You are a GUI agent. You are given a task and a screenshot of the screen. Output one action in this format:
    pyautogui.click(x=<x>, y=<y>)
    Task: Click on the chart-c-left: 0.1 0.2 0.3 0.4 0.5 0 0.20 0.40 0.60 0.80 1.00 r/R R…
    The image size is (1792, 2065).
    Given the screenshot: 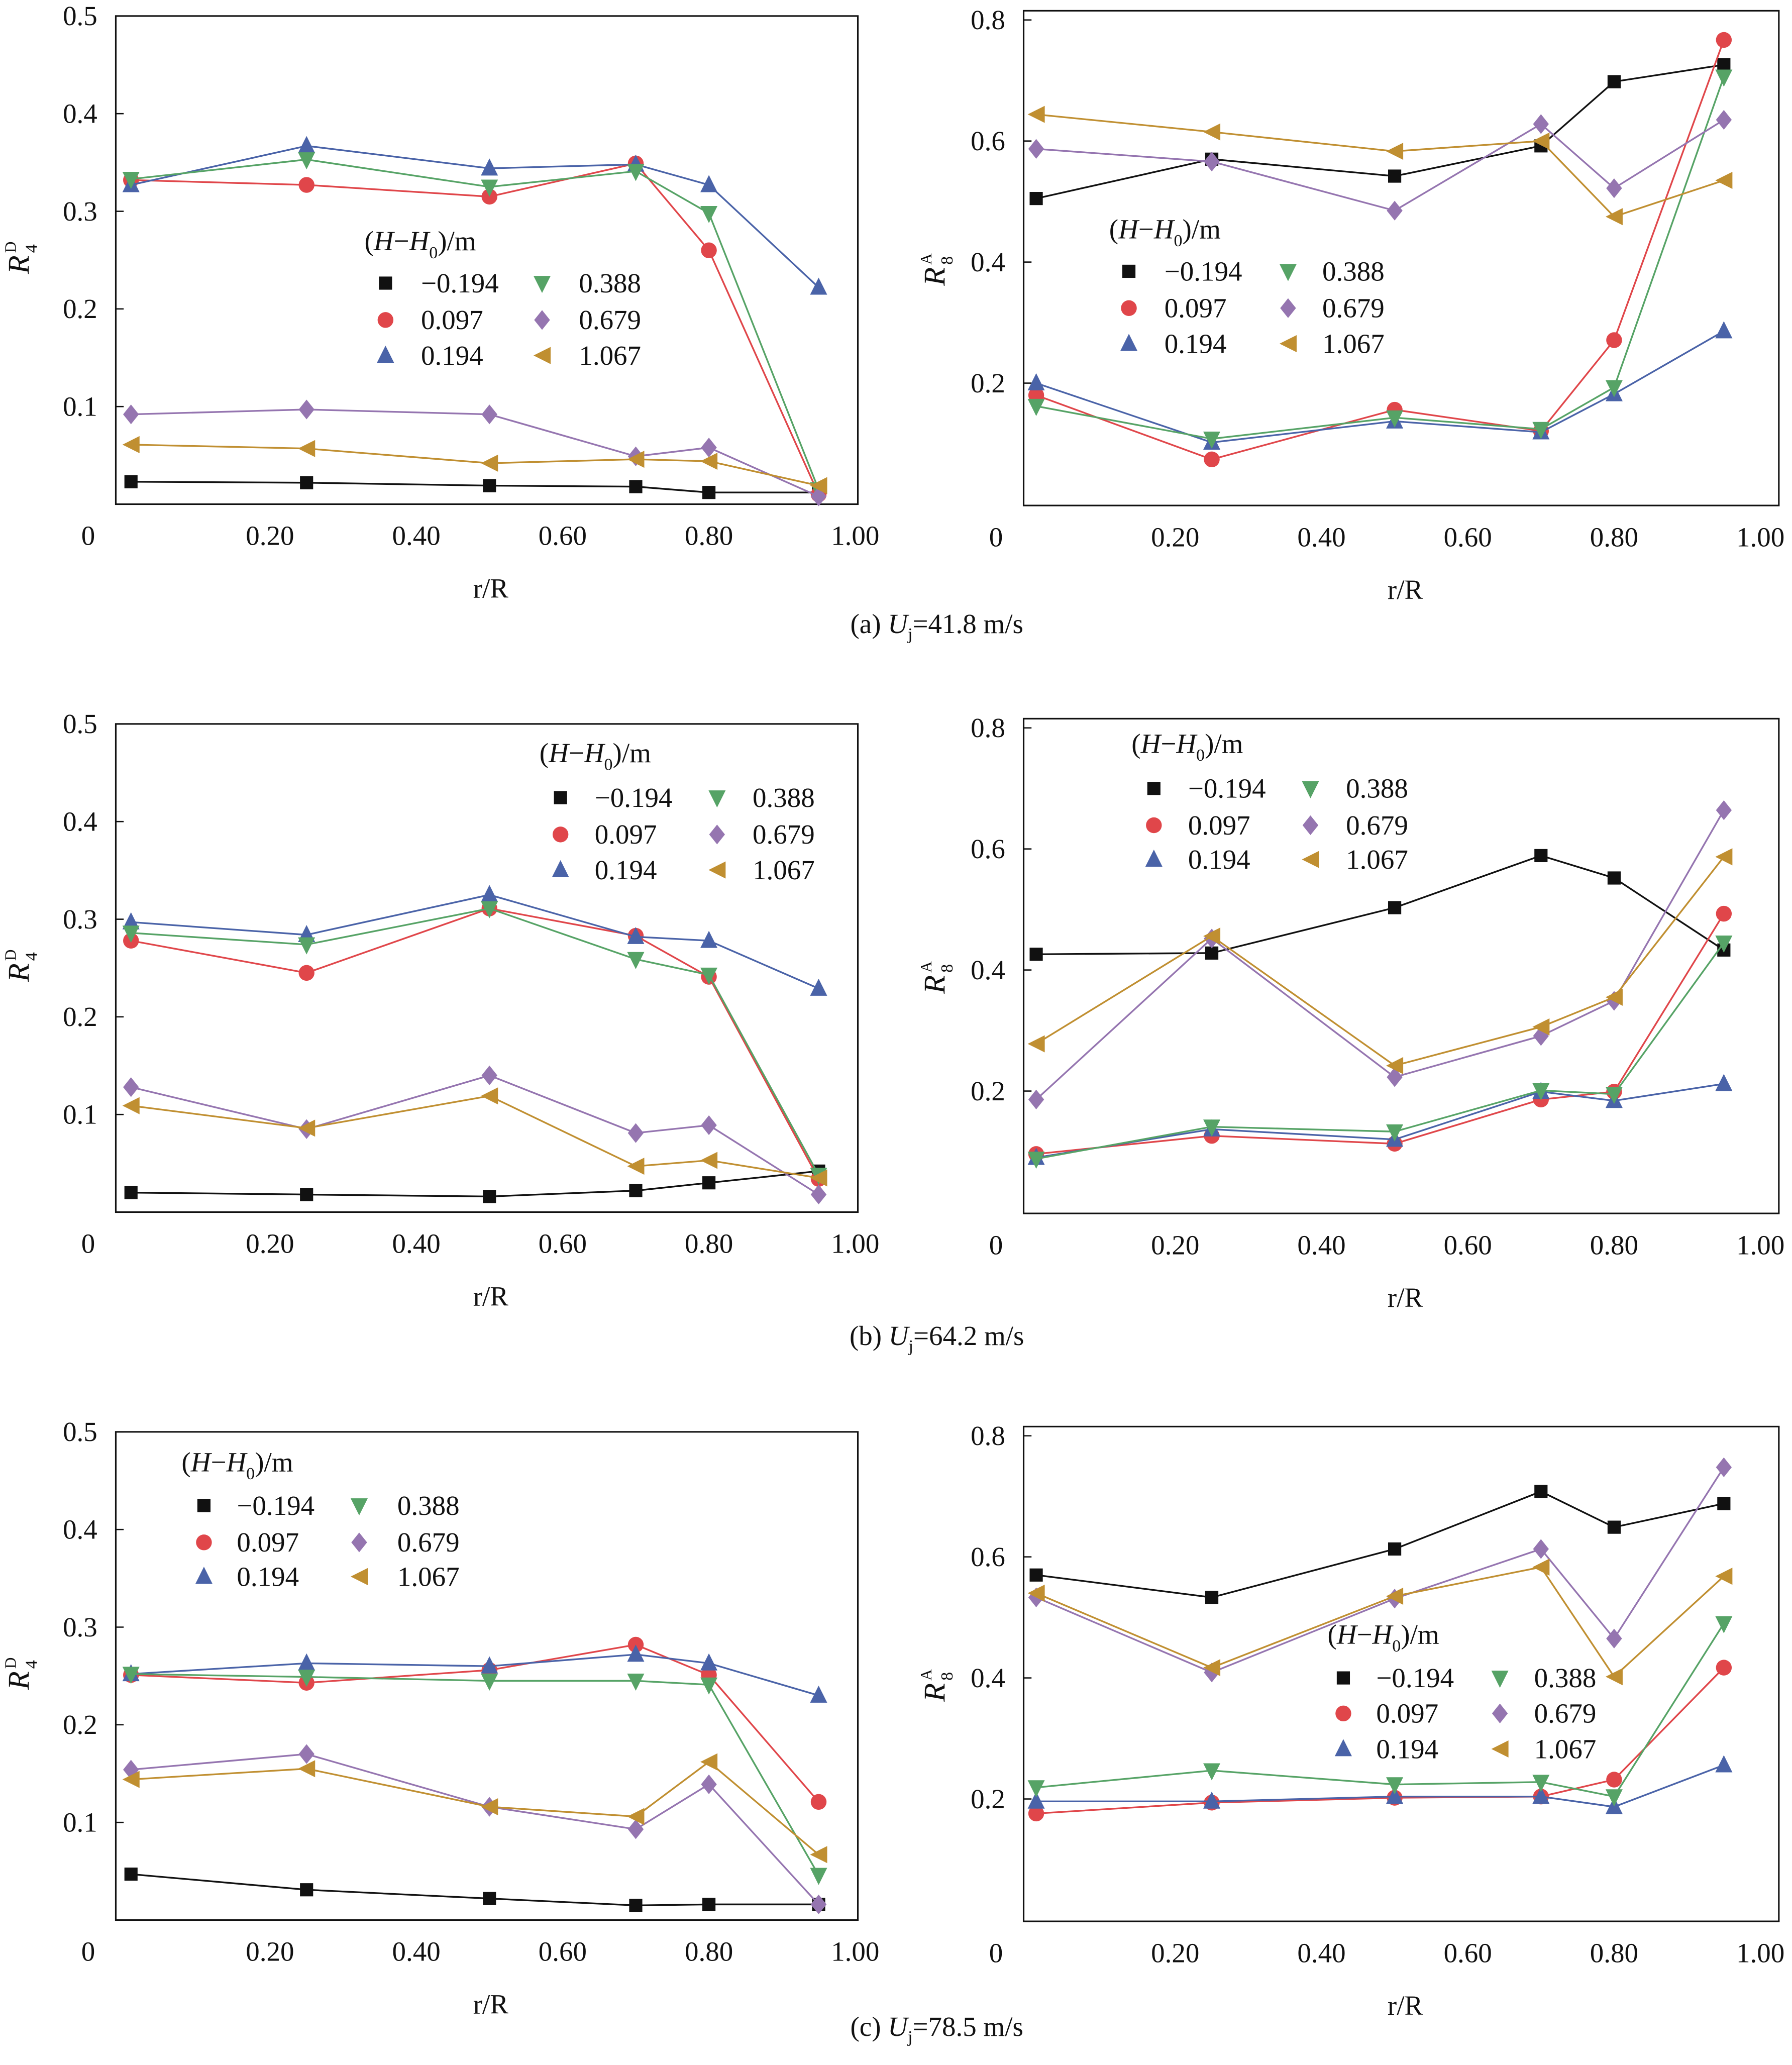 What is the action you would take?
    pyautogui.click(x=440, y=1717)
    